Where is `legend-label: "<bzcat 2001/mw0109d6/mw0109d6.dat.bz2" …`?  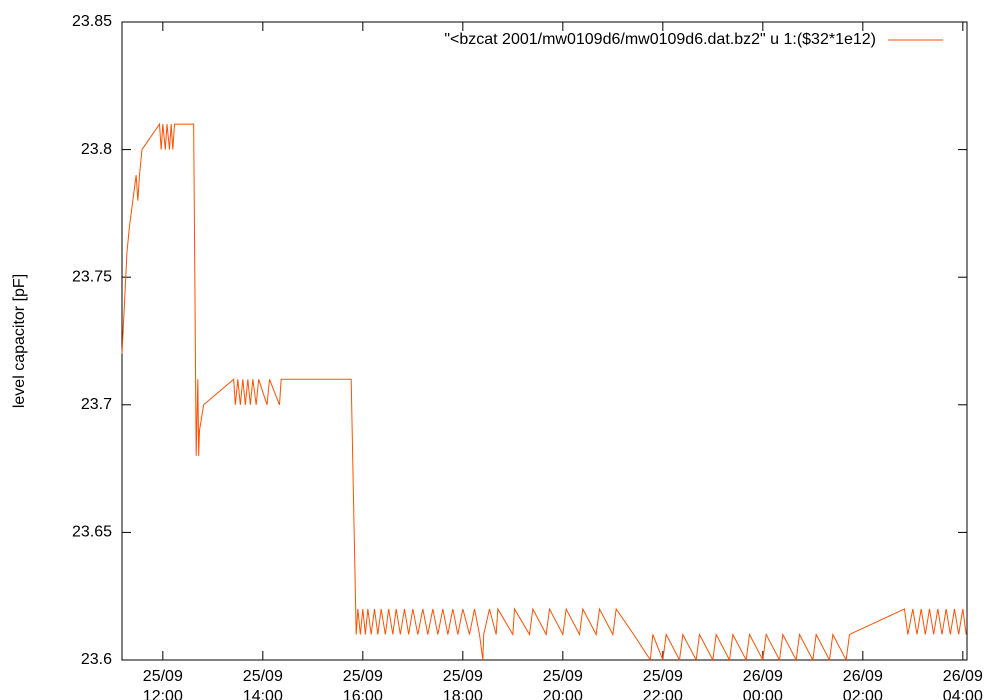
legend-label: "<bzcat 2001/mw0109d6/mw0109d6.dat.bz2" … is located at coordinates (660, 39).